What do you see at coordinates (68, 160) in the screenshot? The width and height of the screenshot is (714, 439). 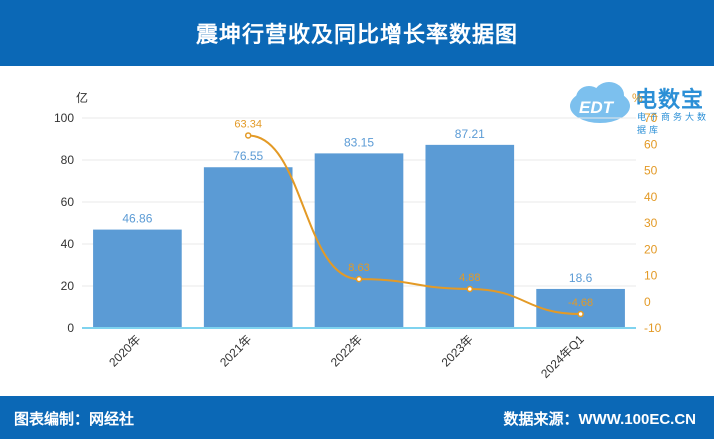 I see `y-tick-label: 80` at bounding box center [68, 160].